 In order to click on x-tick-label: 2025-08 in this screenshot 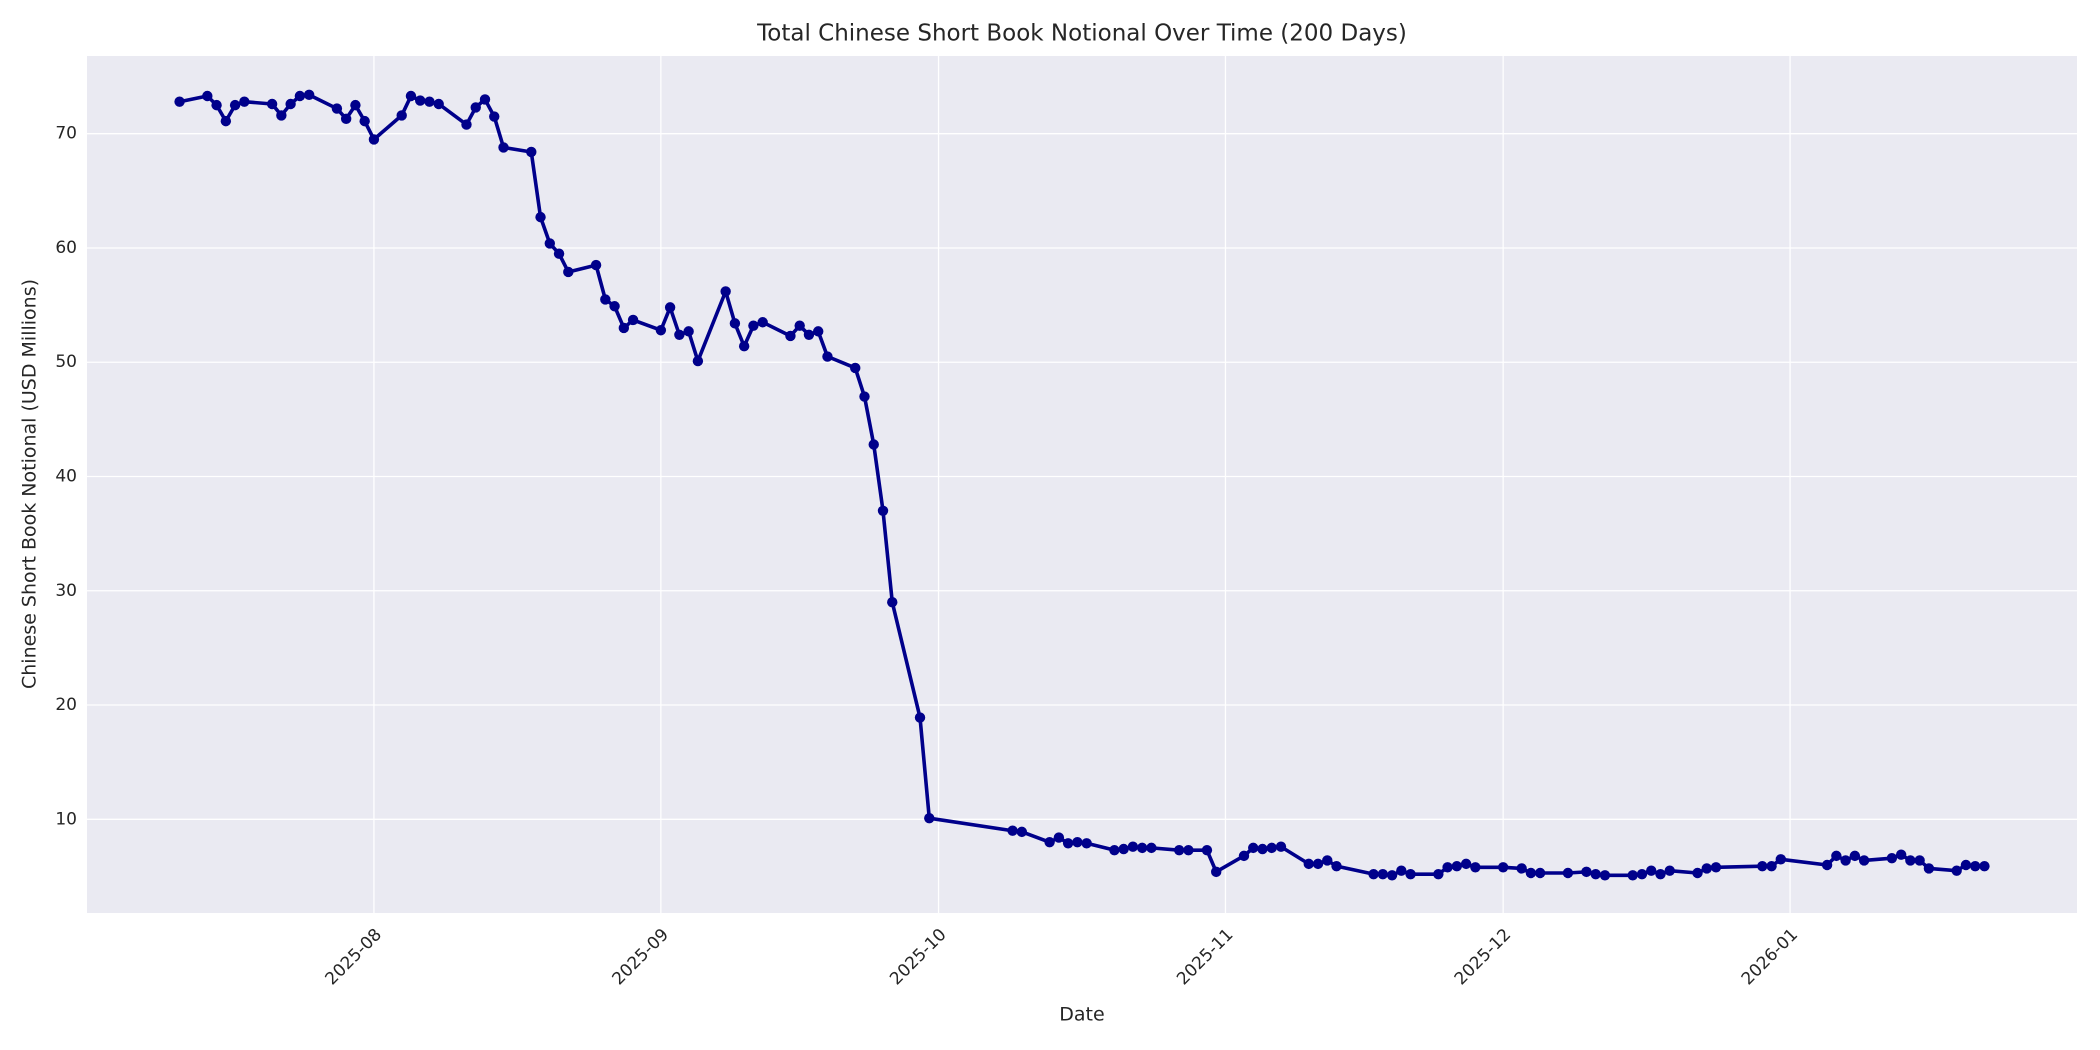, I will do `click(354, 957)`.